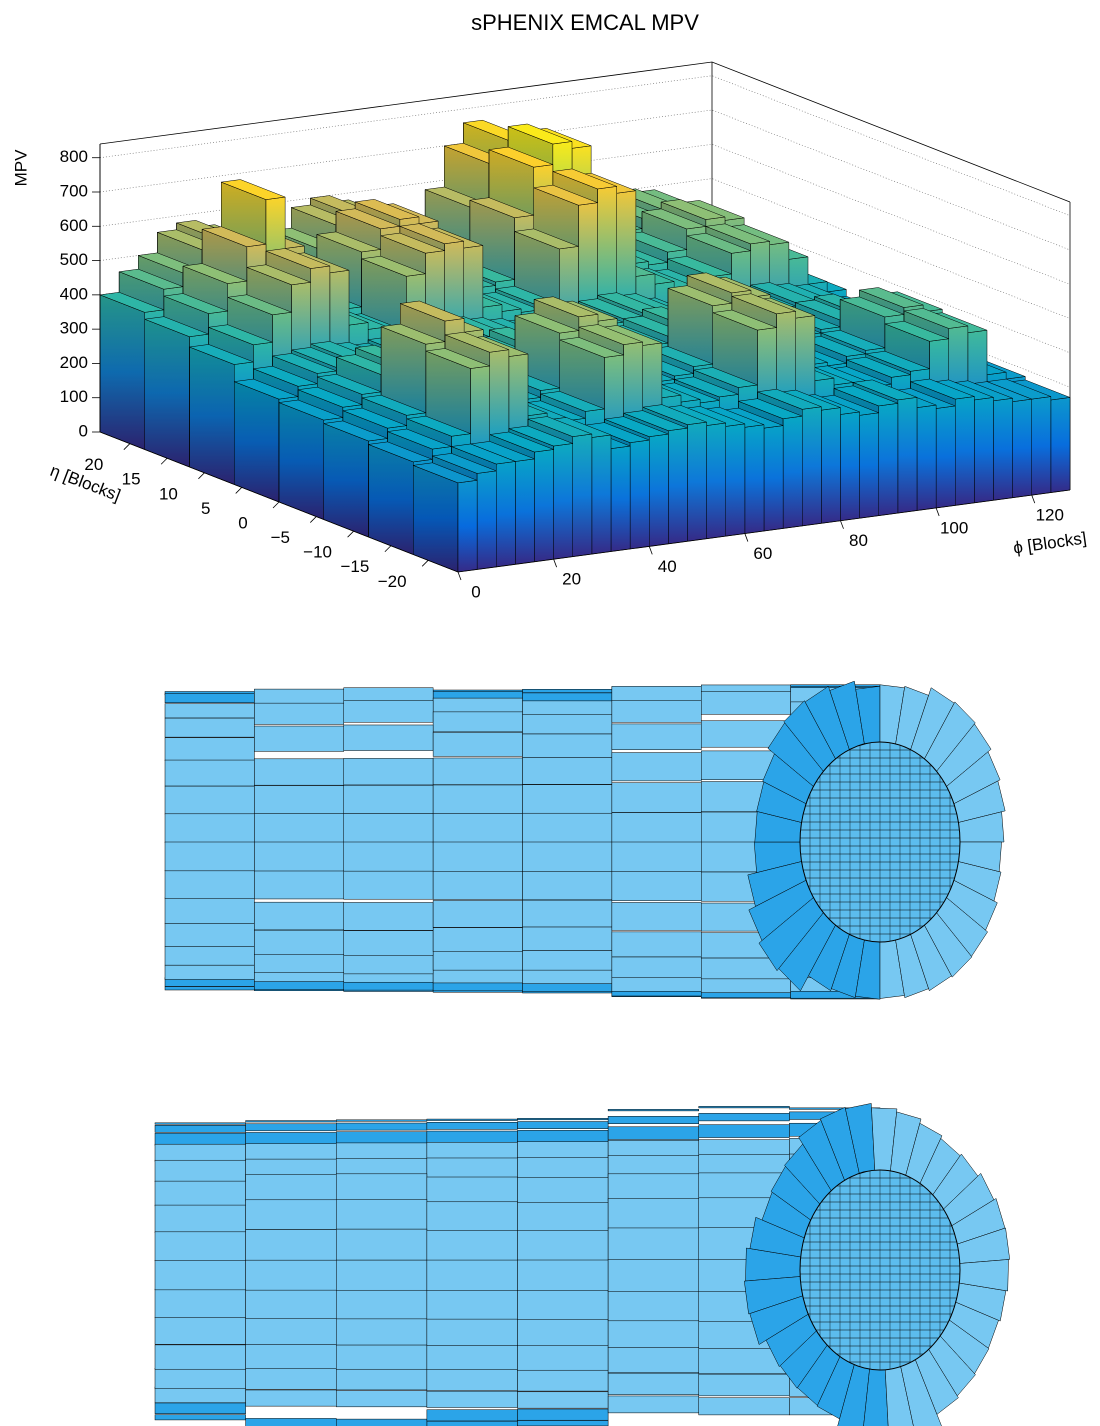 The width and height of the screenshot is (1100, 1426). I want to click on z-tick-label: 400, so click(74, 293).